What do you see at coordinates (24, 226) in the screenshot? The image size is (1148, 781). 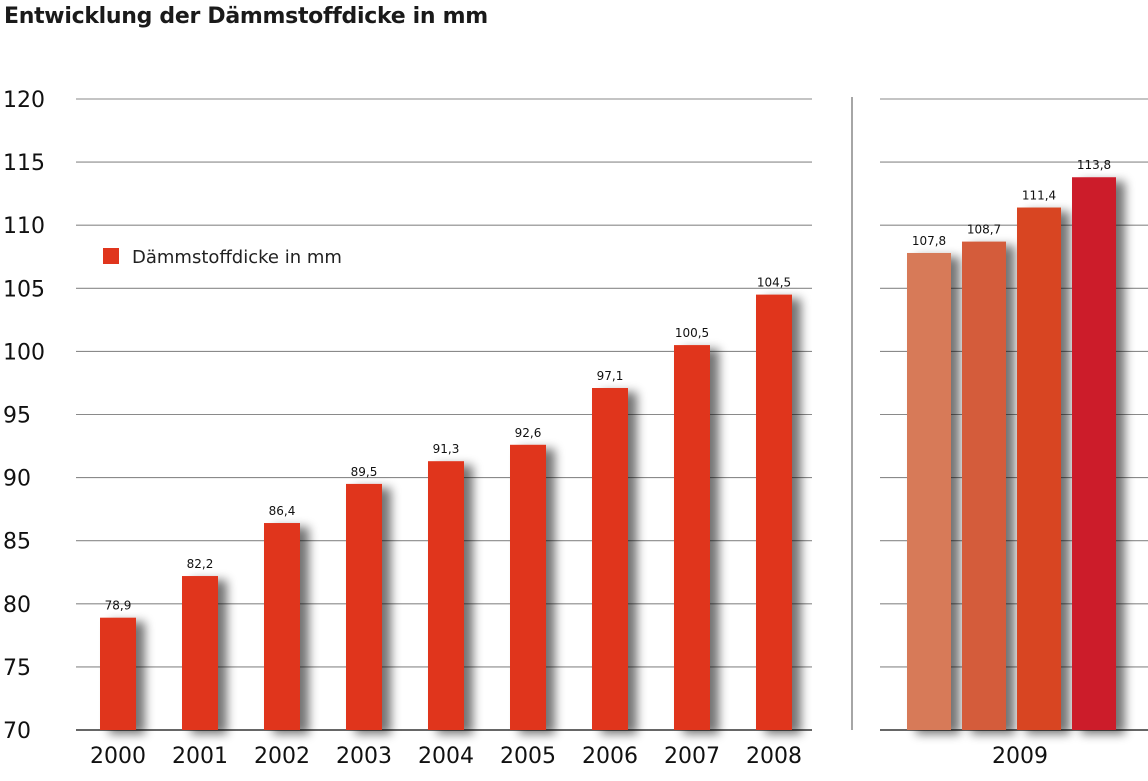 I see `y-tick-label: 110` at bounding box center [24, 226].